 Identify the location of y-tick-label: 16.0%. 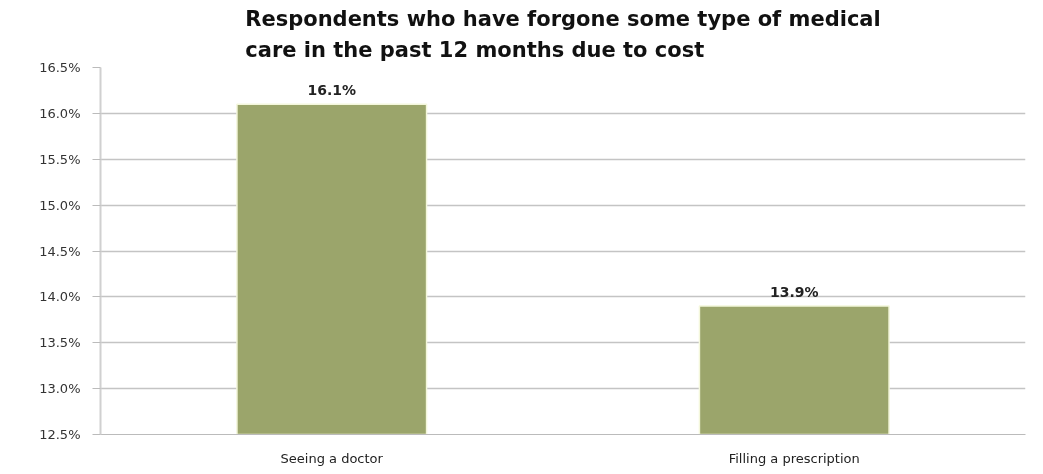
(60, 113).